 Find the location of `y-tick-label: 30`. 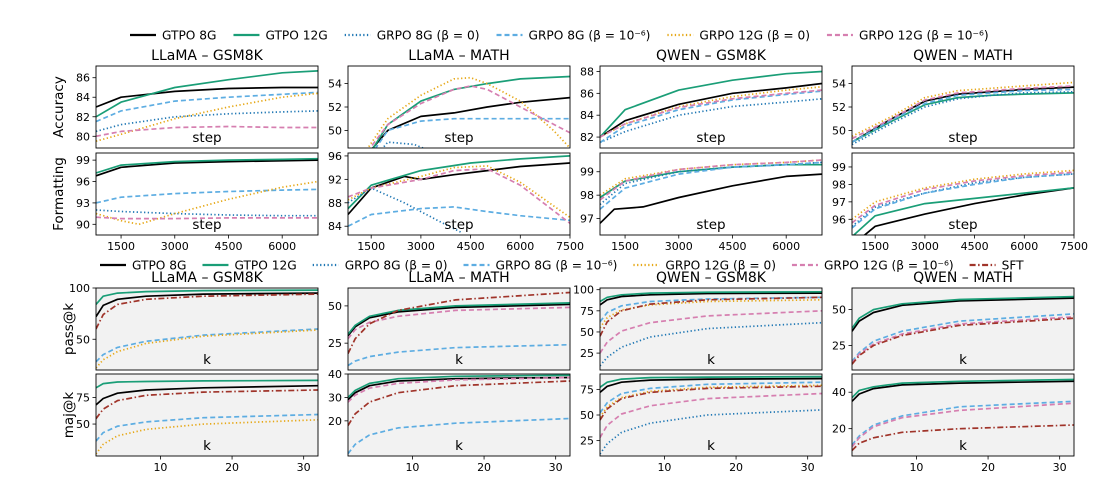

y-tick-label: 30 is located at coordinates (335, 397).